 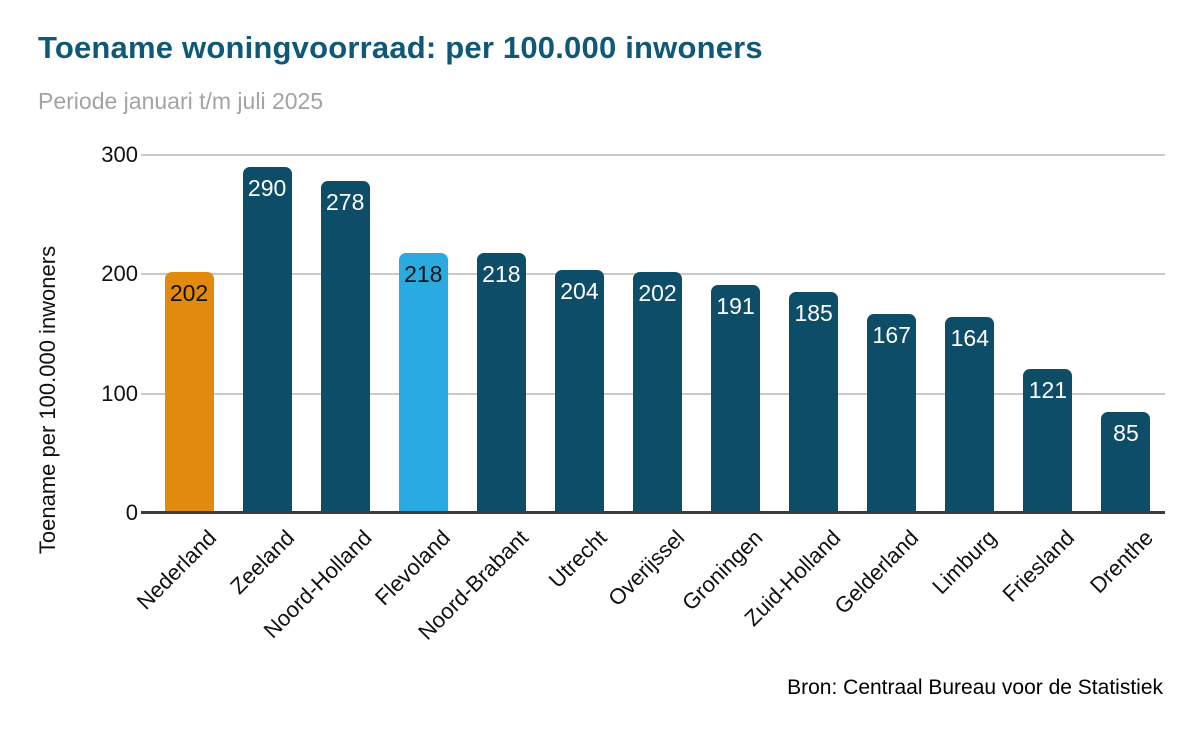 I want to click on x-axis-label-zeeland: Zeeland, so click(x=261, y=562).